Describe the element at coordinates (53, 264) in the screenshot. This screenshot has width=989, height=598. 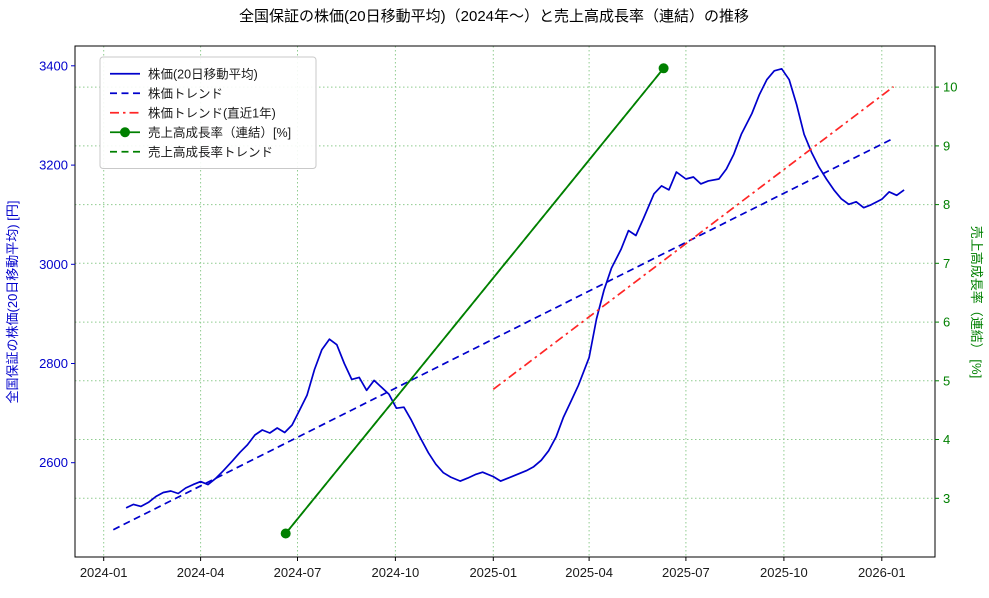
I see `y-left-tick-label: 3000` at that location.